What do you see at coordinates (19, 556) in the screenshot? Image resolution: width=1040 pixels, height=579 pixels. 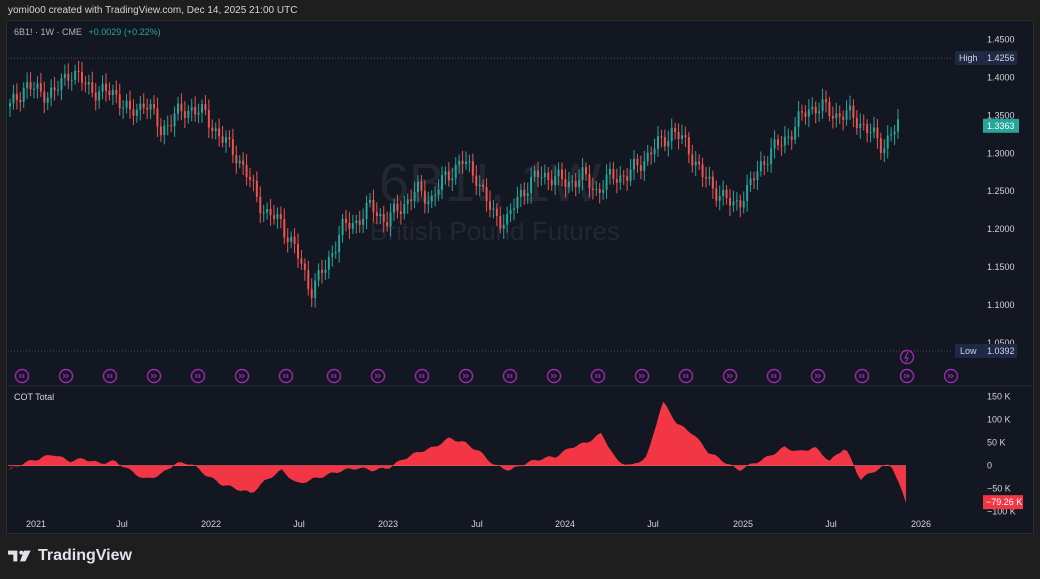 I see `tradingview-logo-icon` at bounding box center [19, 556].